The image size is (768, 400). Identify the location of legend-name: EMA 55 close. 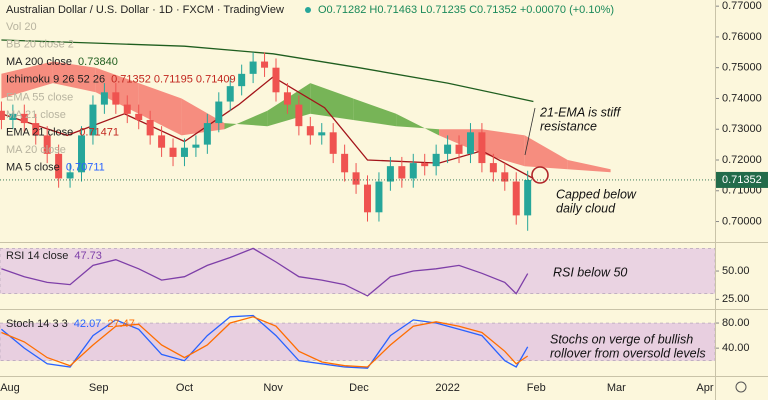
(39, 97).